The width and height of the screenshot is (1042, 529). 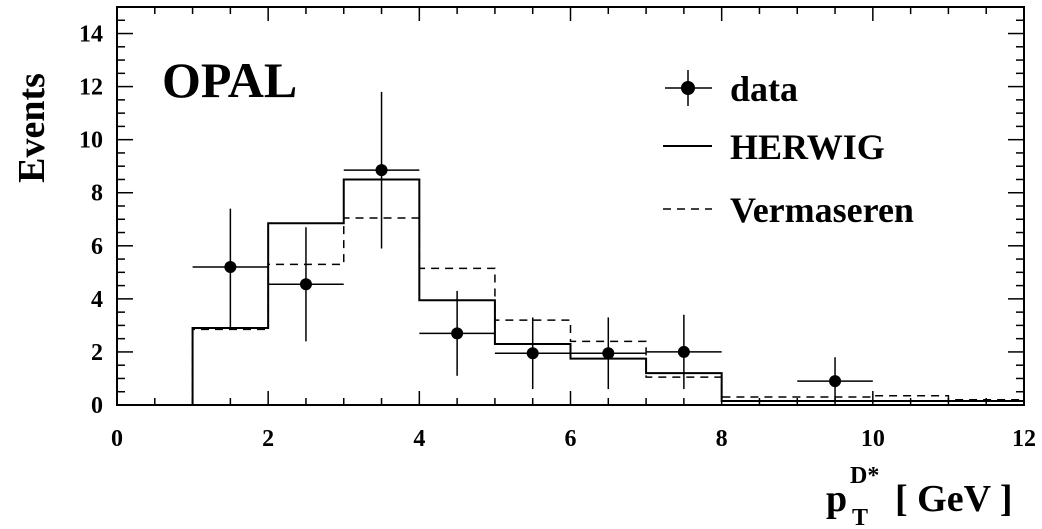 I want to click on experiment-label: OPAL, so click(x=229, y=80).